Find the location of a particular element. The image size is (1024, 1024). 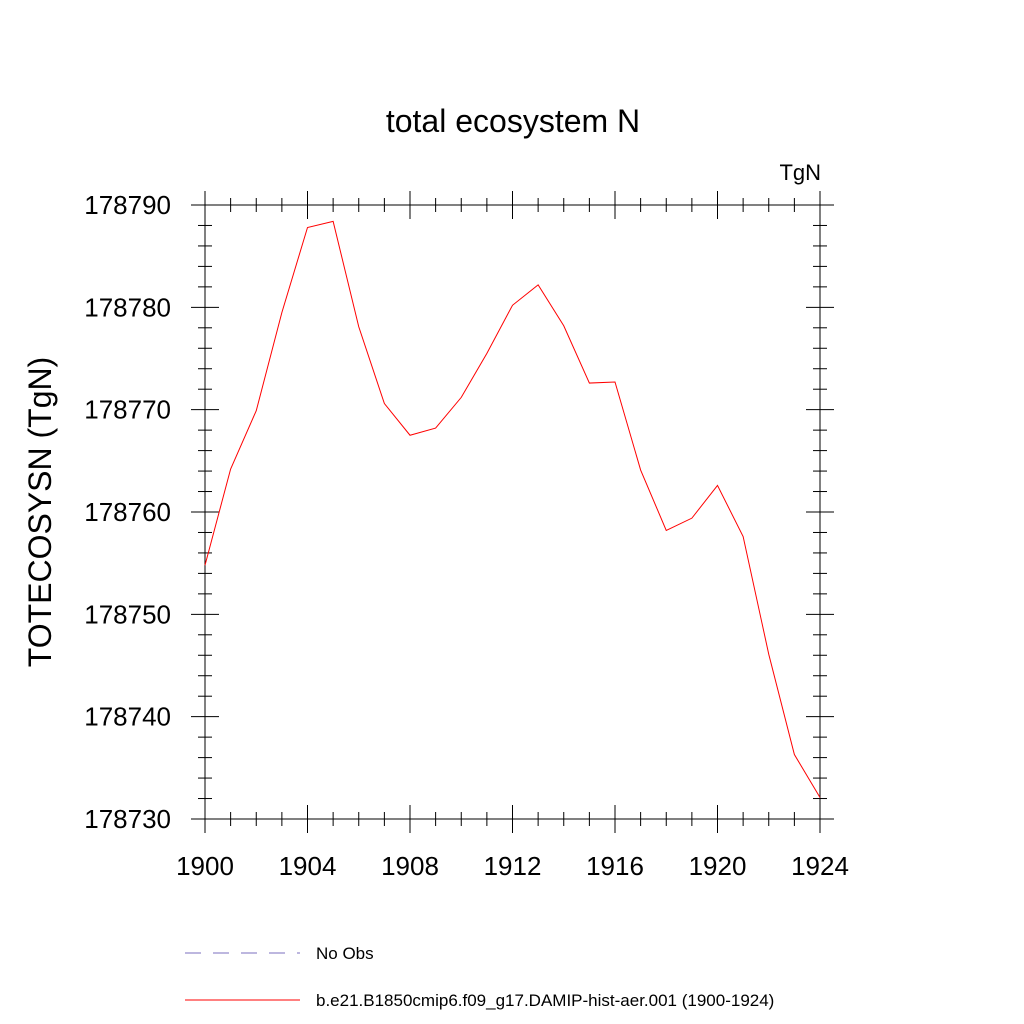

units-label: TgN is located at coordinates (800, 172).